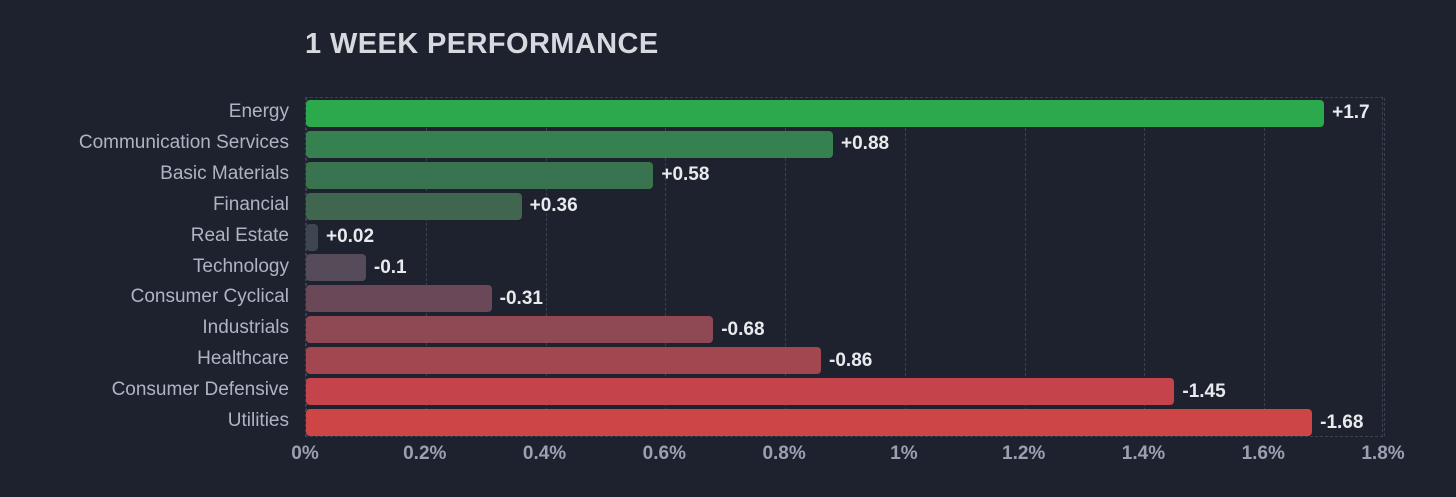  I want to click on x-tick-label: 0.2%, so click(425, 453).